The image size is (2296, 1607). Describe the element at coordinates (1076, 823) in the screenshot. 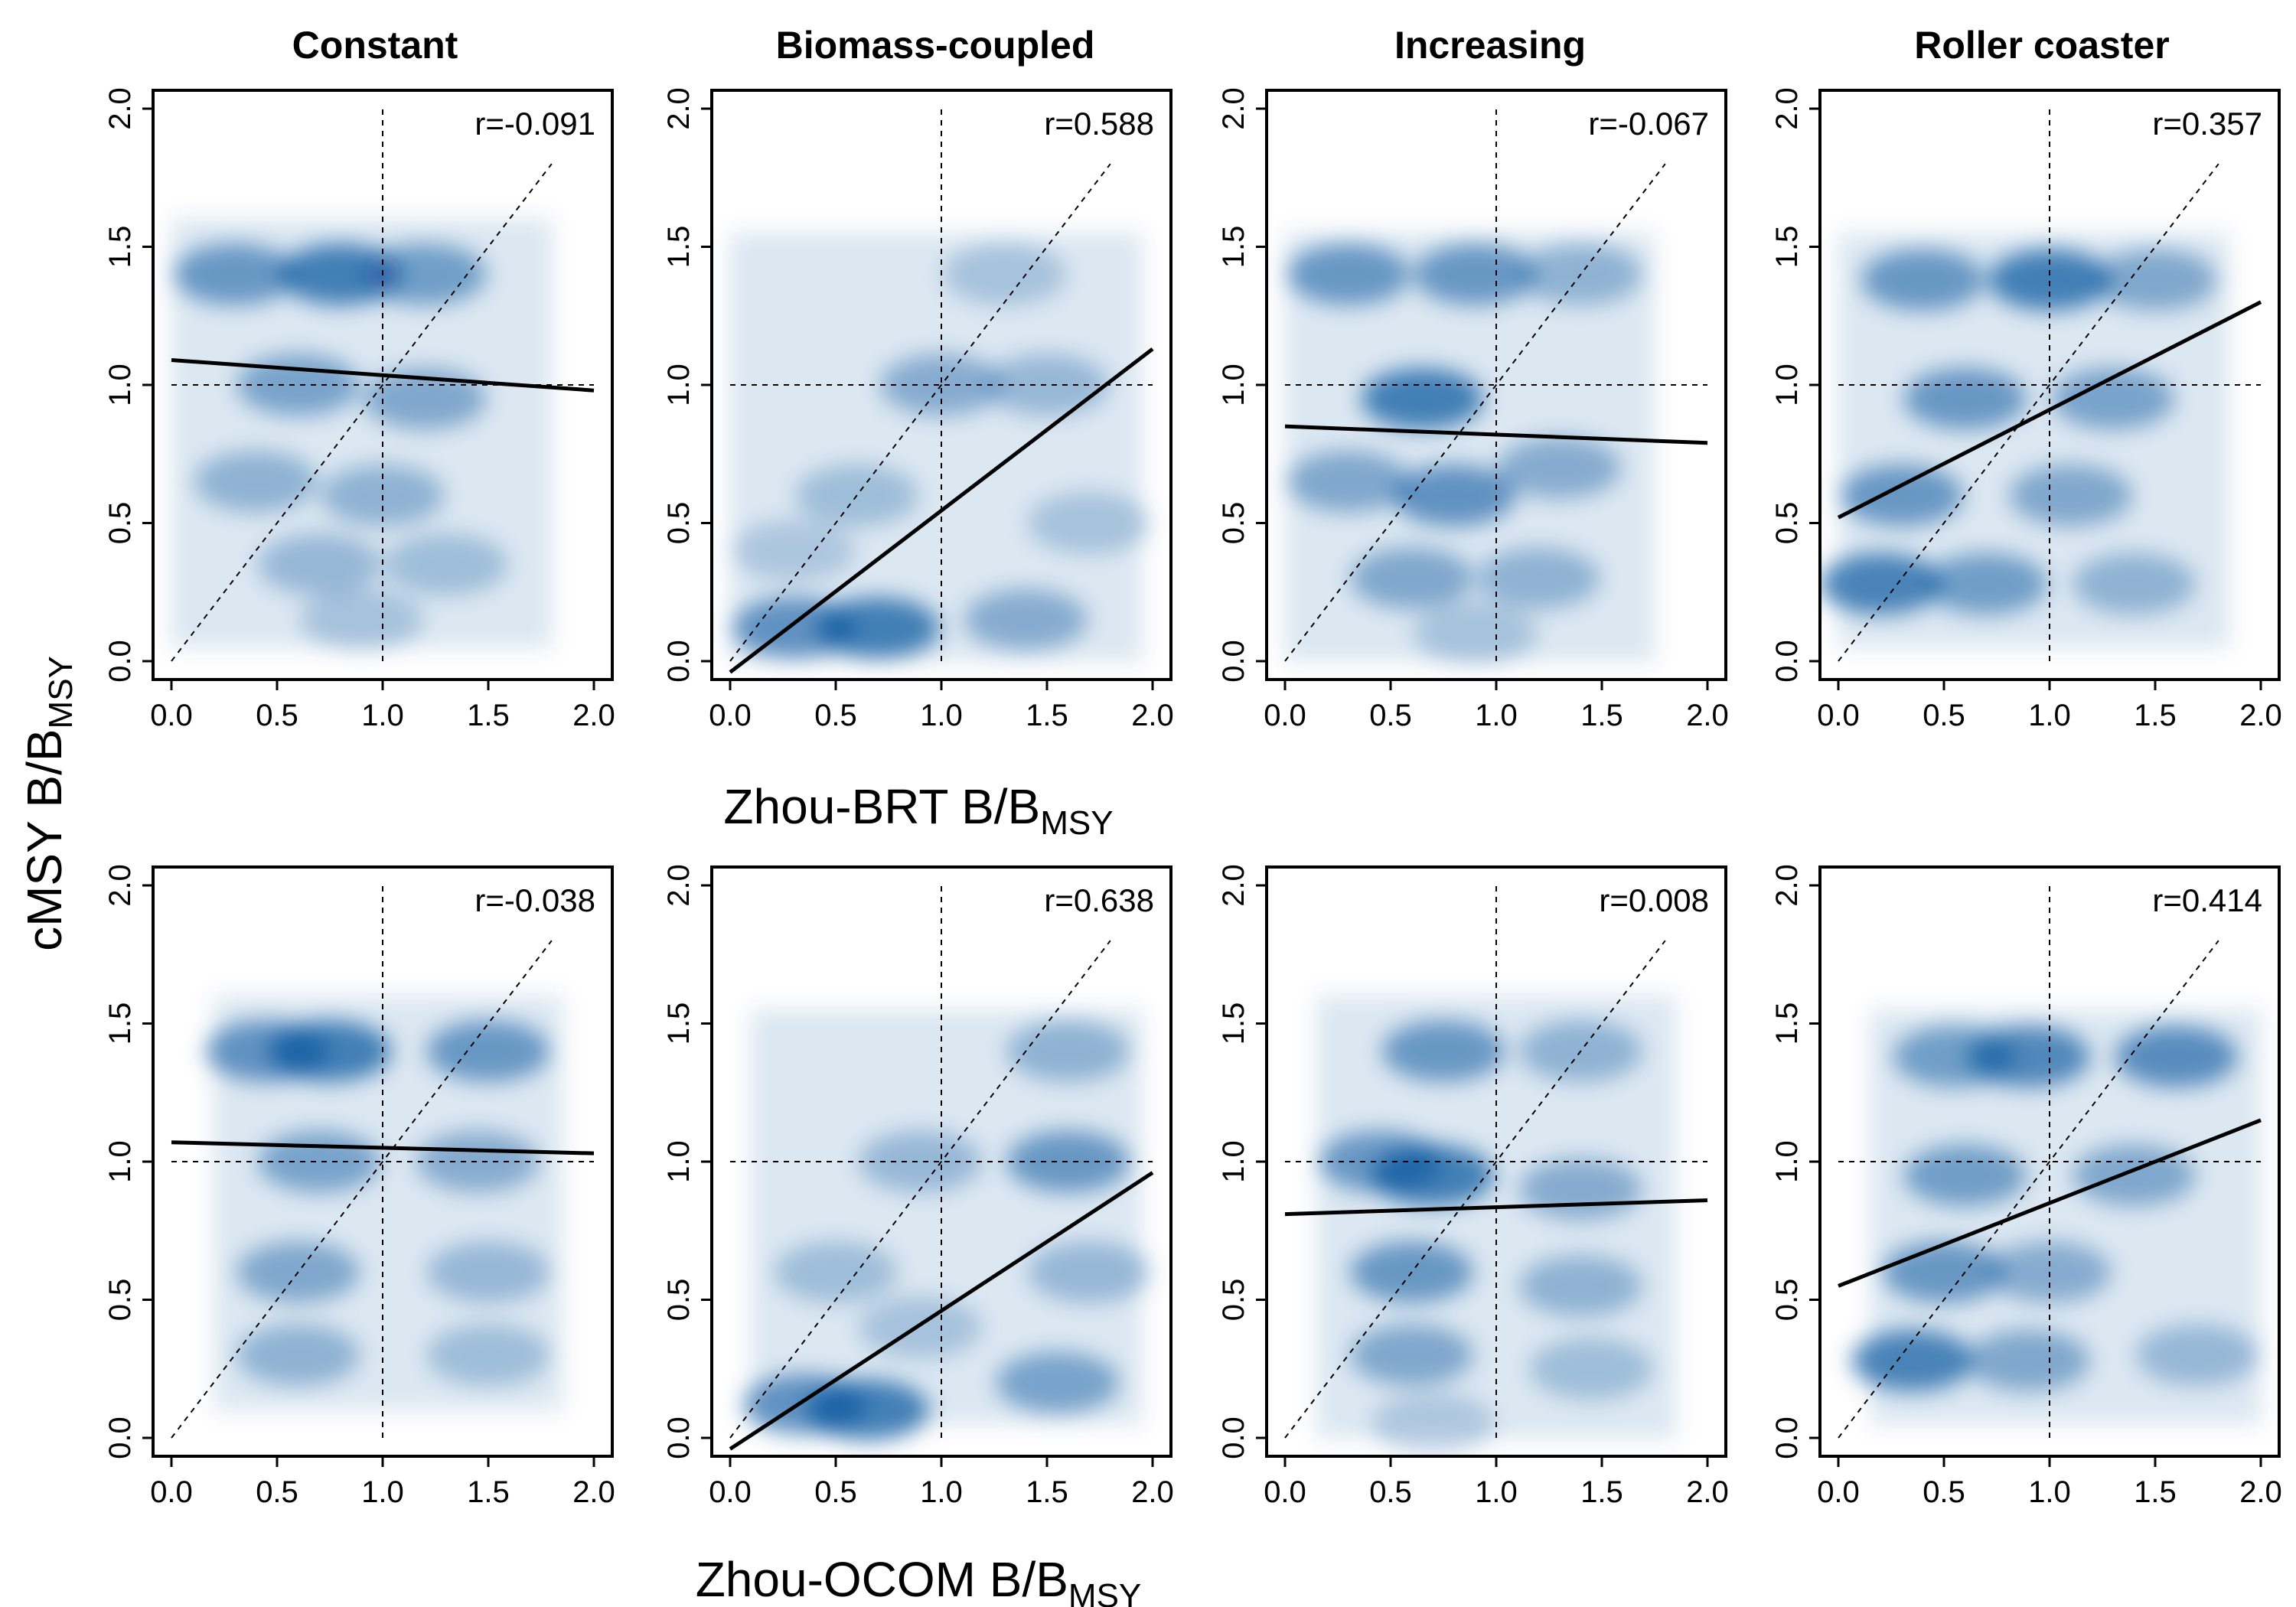

I see `x-axis-title-row-1-sub: MSY` at that location.